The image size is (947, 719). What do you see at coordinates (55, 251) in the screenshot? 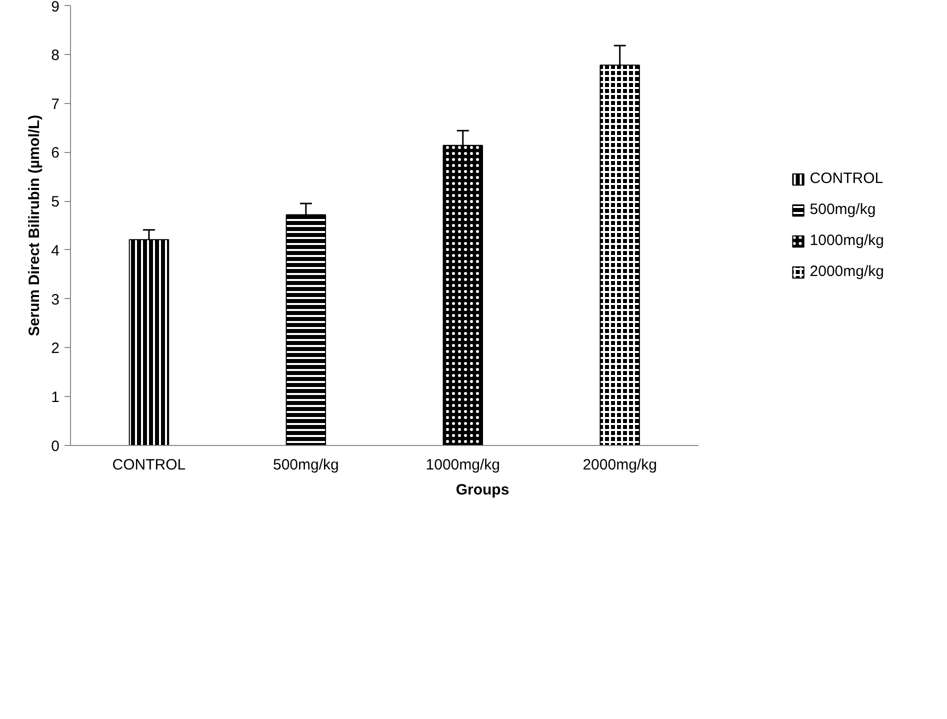
I see `y-tick-label: 4` at bounding box center [55, 251].